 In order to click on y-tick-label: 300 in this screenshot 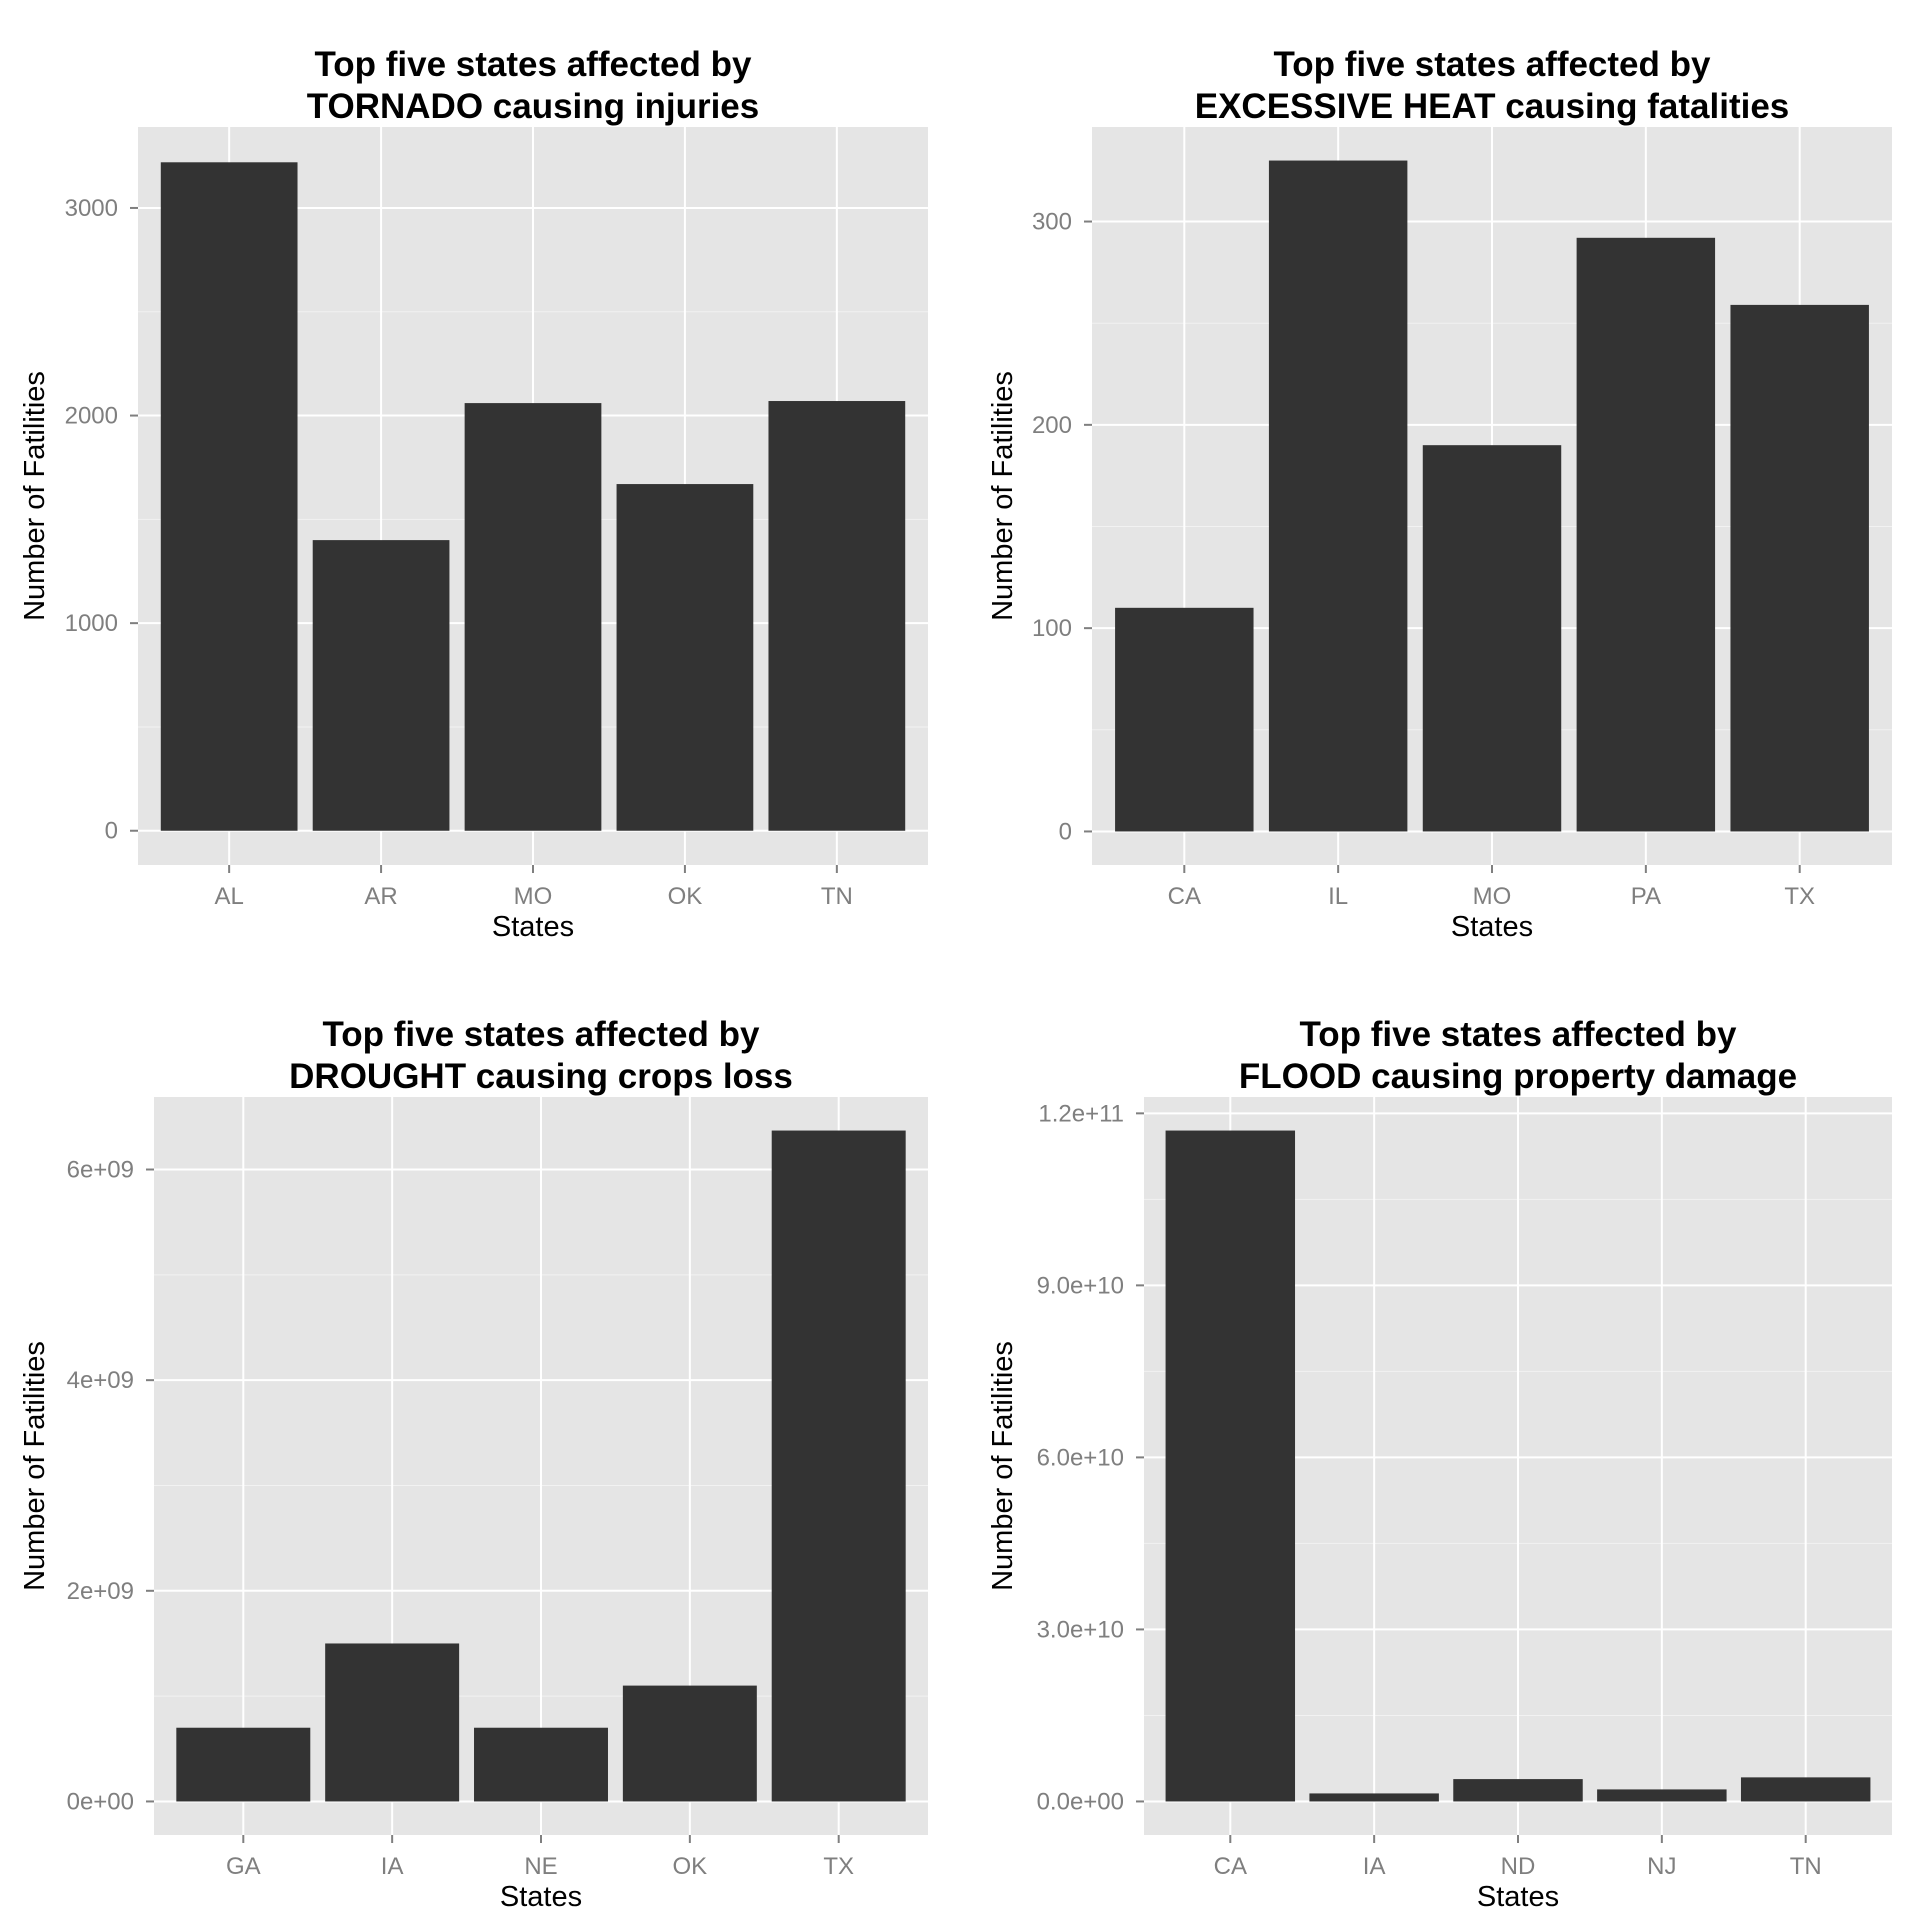, I will do `click(1052, 222)`.